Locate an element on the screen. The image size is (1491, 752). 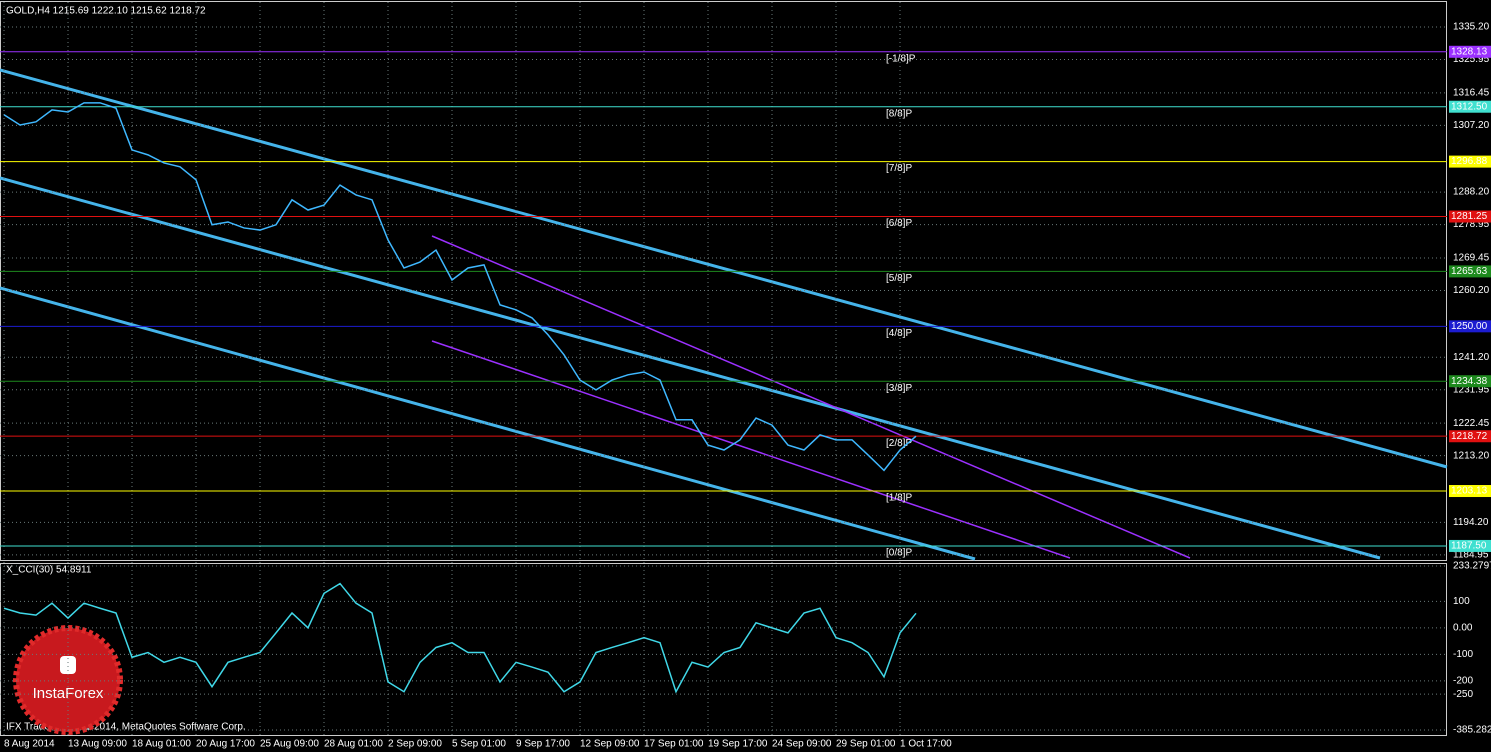
y-tick-label: -100 is located at coordinates (1463, 654).